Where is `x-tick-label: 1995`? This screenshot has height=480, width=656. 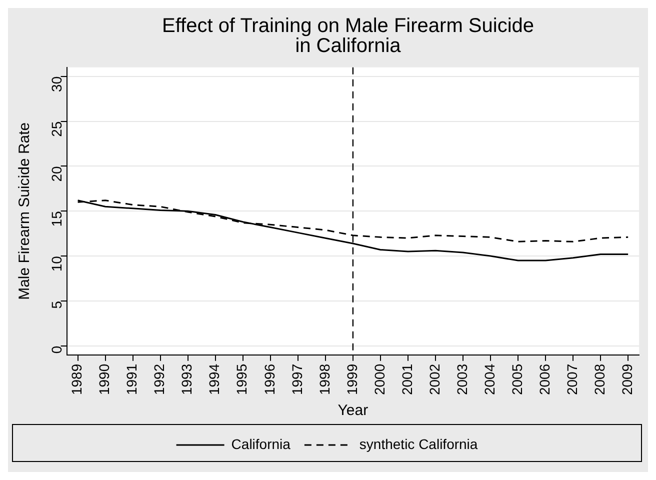 x-tick-label: 1995 is located at coordinates (242, 380).